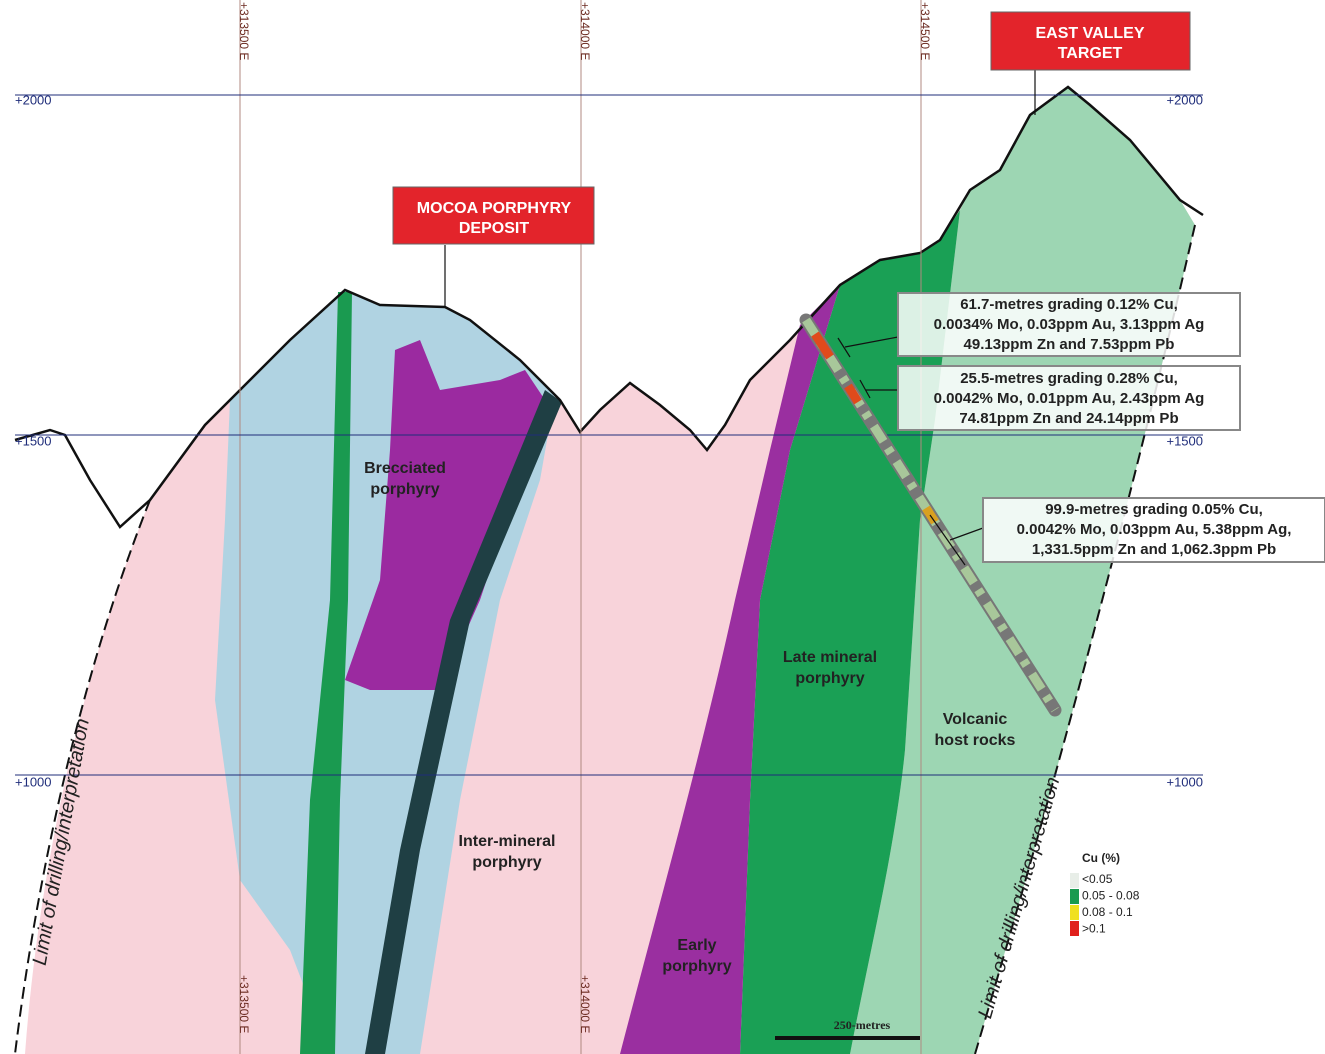 The image size is (1325, 1054). What do you see at coordinates (1089, 33) in the screenshot?
I see `target-label: EAST VALLEY` at bounding box center [1089, 33].